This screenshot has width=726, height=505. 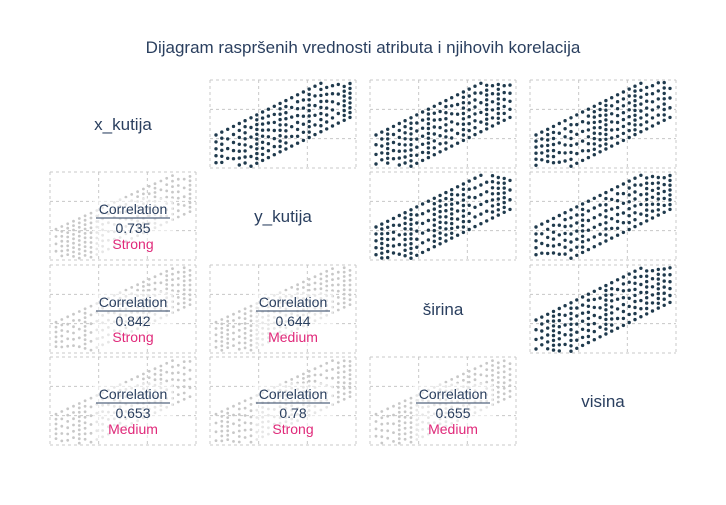 I want to click on cell-0-0: x_kutija, so click(x=123, y=124).